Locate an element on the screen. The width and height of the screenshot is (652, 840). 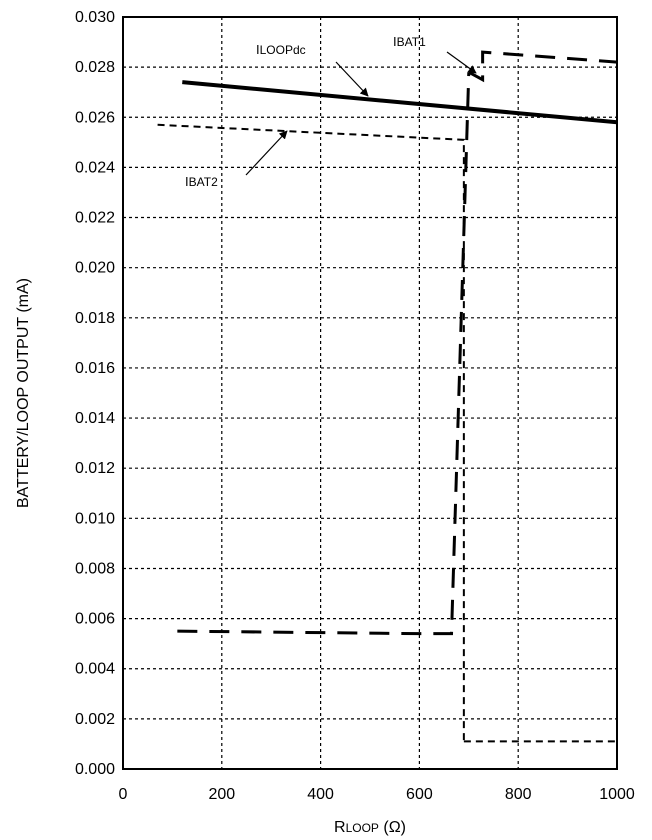
y-tick-label: 0.018 is located at coordinates (95, 318).